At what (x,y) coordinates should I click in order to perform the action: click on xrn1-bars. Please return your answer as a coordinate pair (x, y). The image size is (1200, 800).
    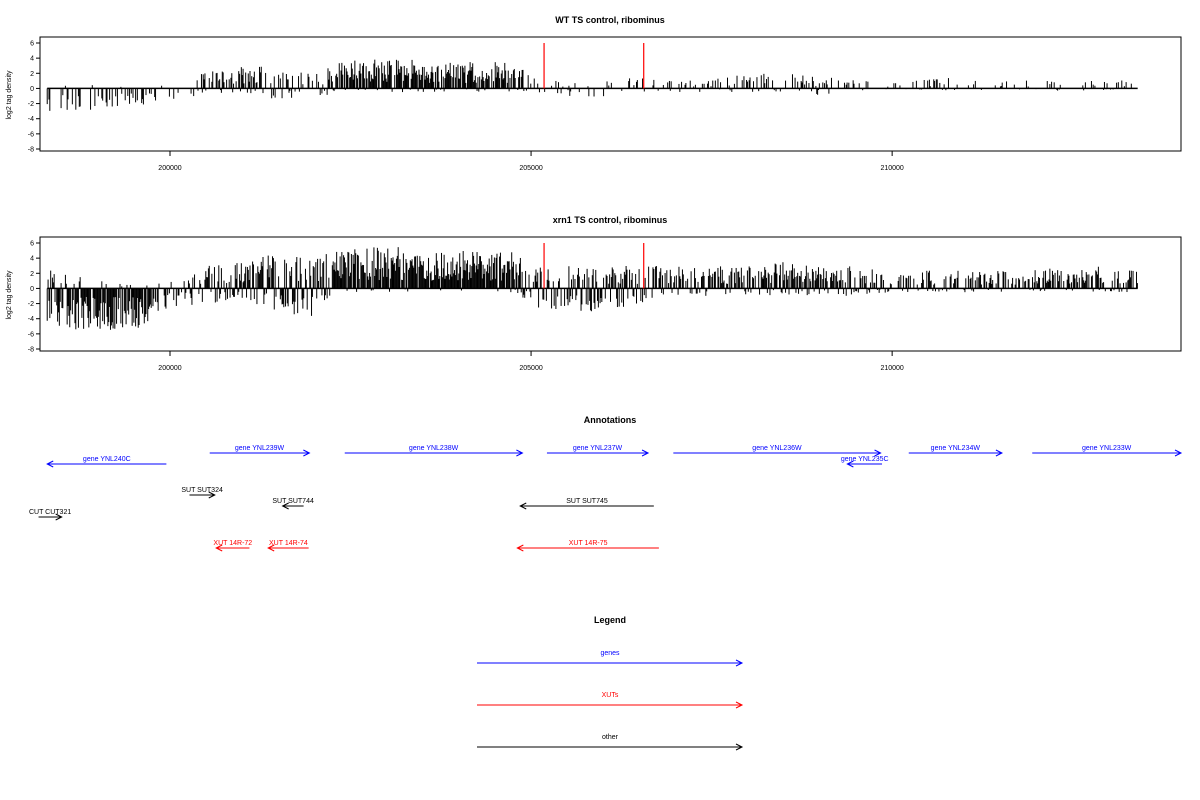
    Looking at the image, I should click on (592, 288).